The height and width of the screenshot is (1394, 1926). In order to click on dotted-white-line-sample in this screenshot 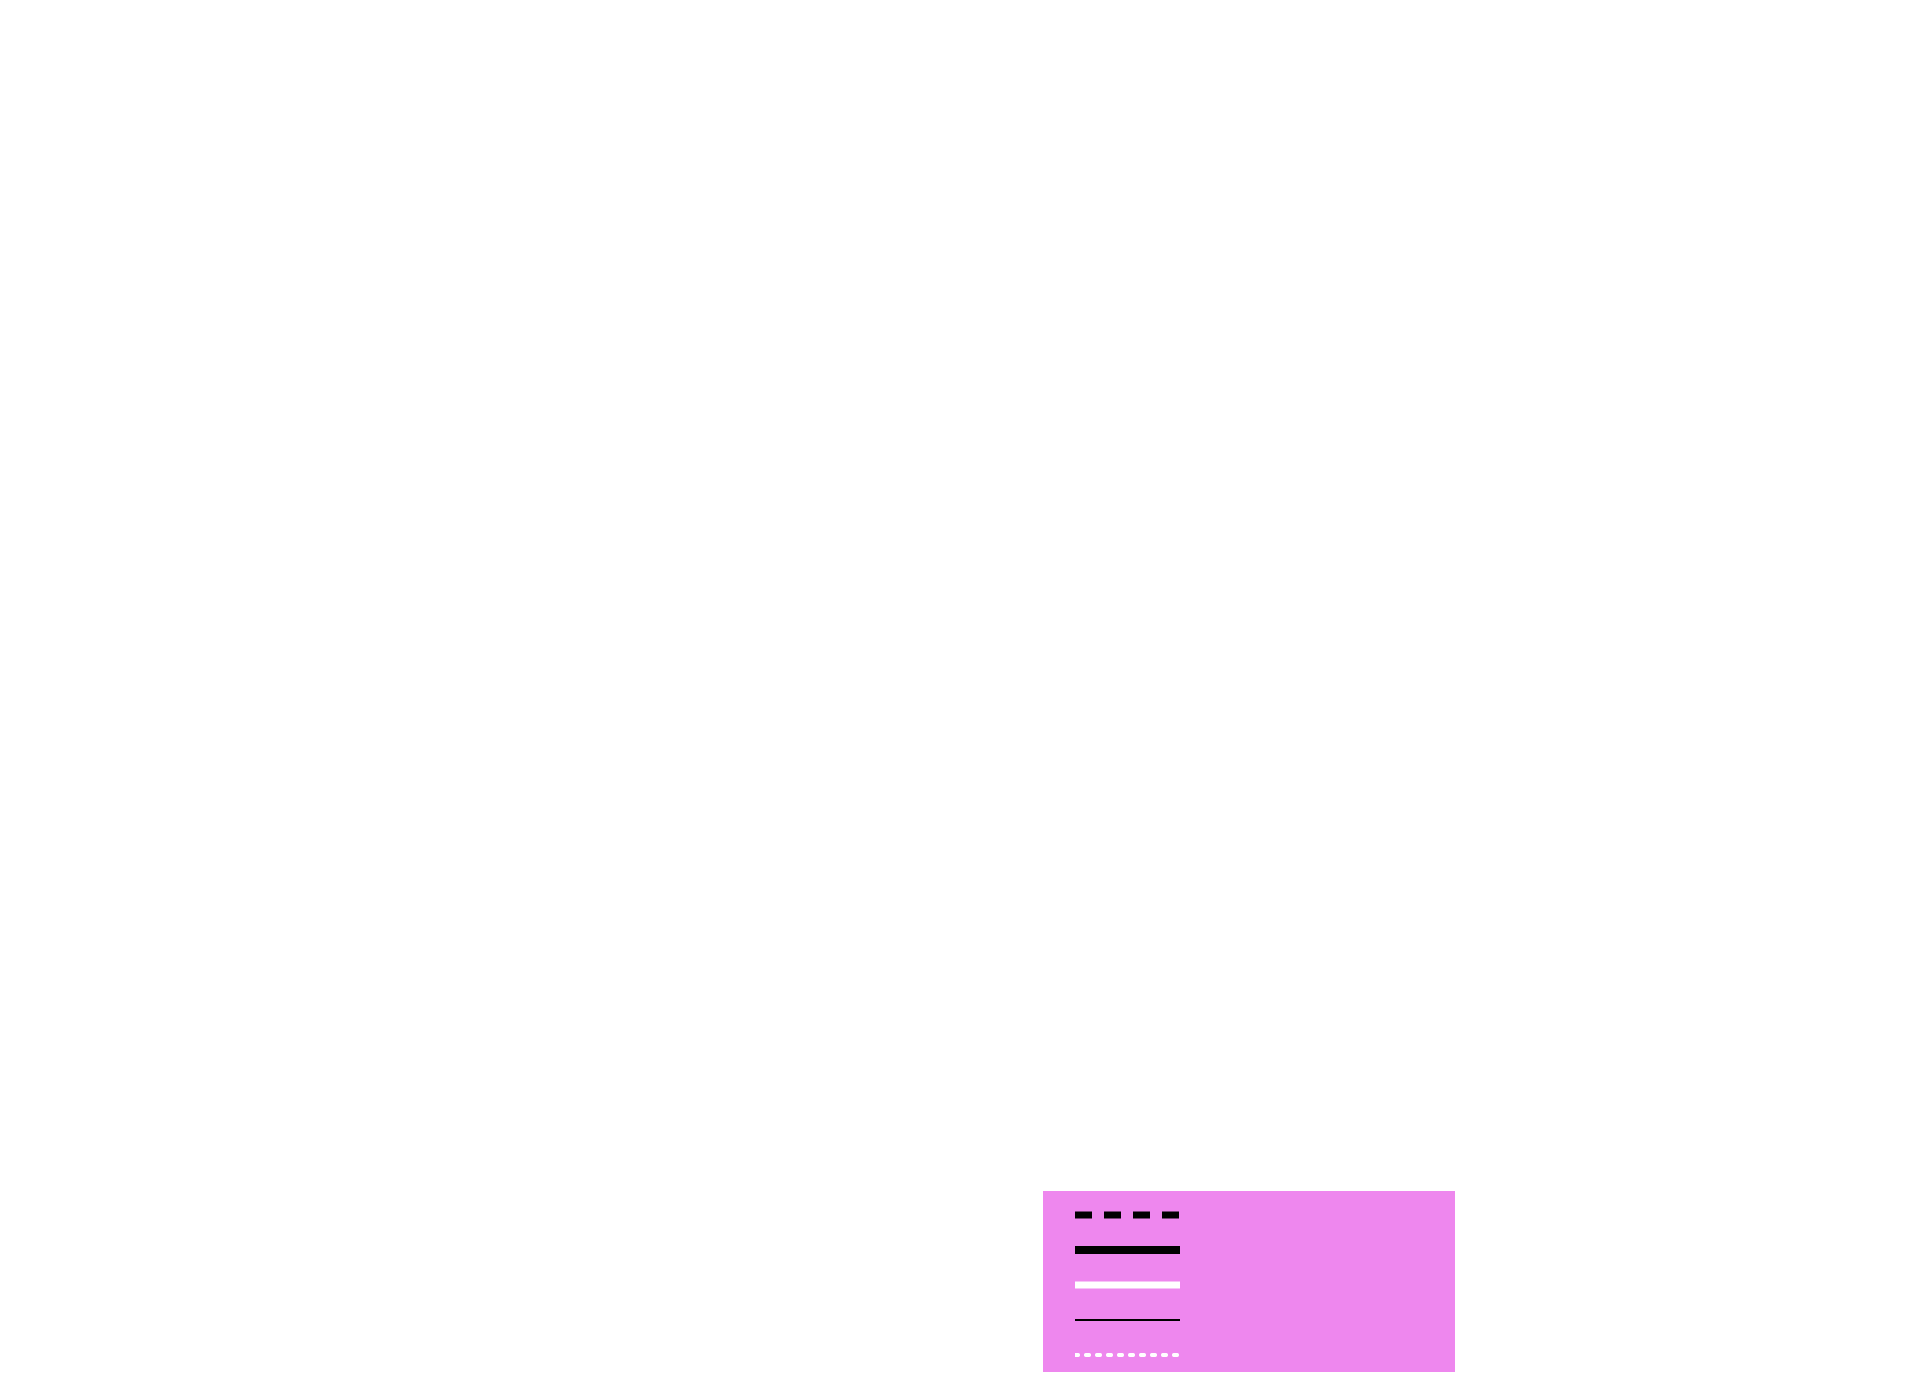, I will do `click(1127, 1355)`.